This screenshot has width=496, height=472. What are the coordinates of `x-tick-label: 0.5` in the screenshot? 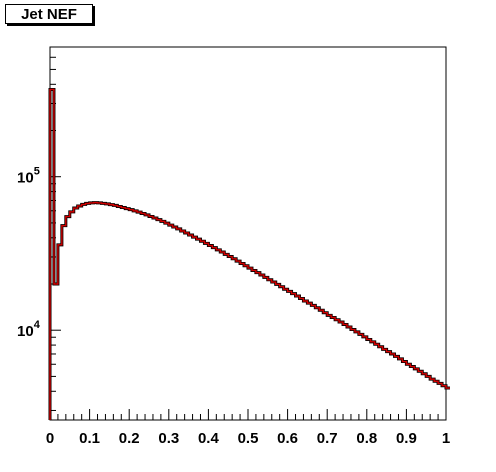 It's located at (248, 438).